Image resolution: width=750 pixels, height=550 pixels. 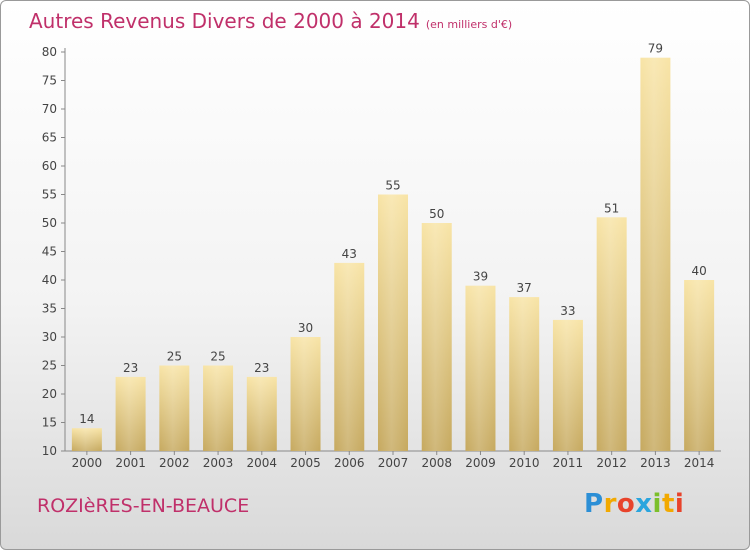 What do you see at coordinates (49, 252) in the screenshot?
I see `y-tick-label: 45` at bounding box center [49, 252].